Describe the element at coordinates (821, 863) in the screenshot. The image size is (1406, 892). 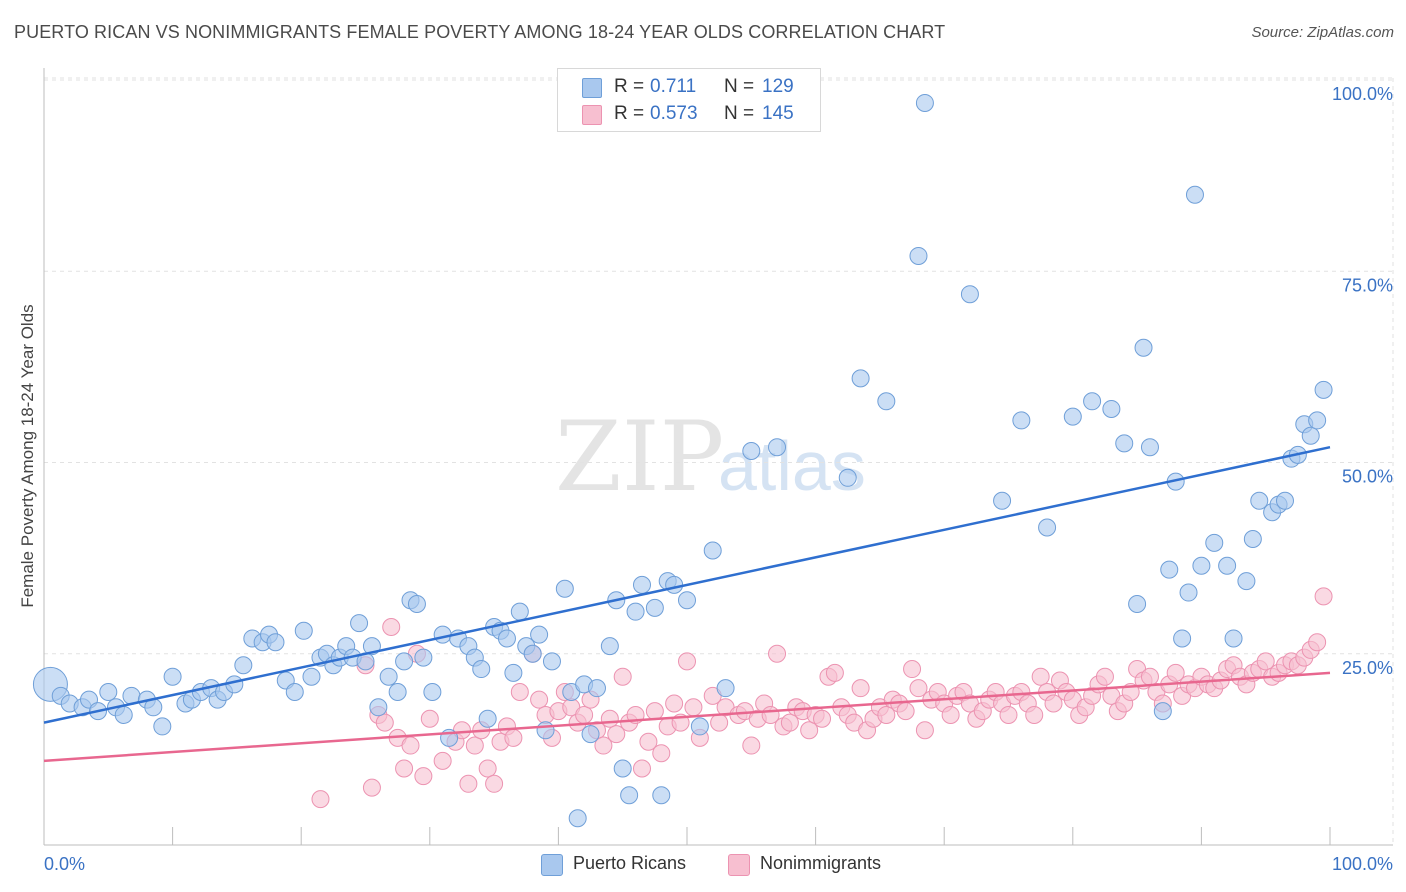
I see `bottom-legend-label: Nonimmigrants` at that location.